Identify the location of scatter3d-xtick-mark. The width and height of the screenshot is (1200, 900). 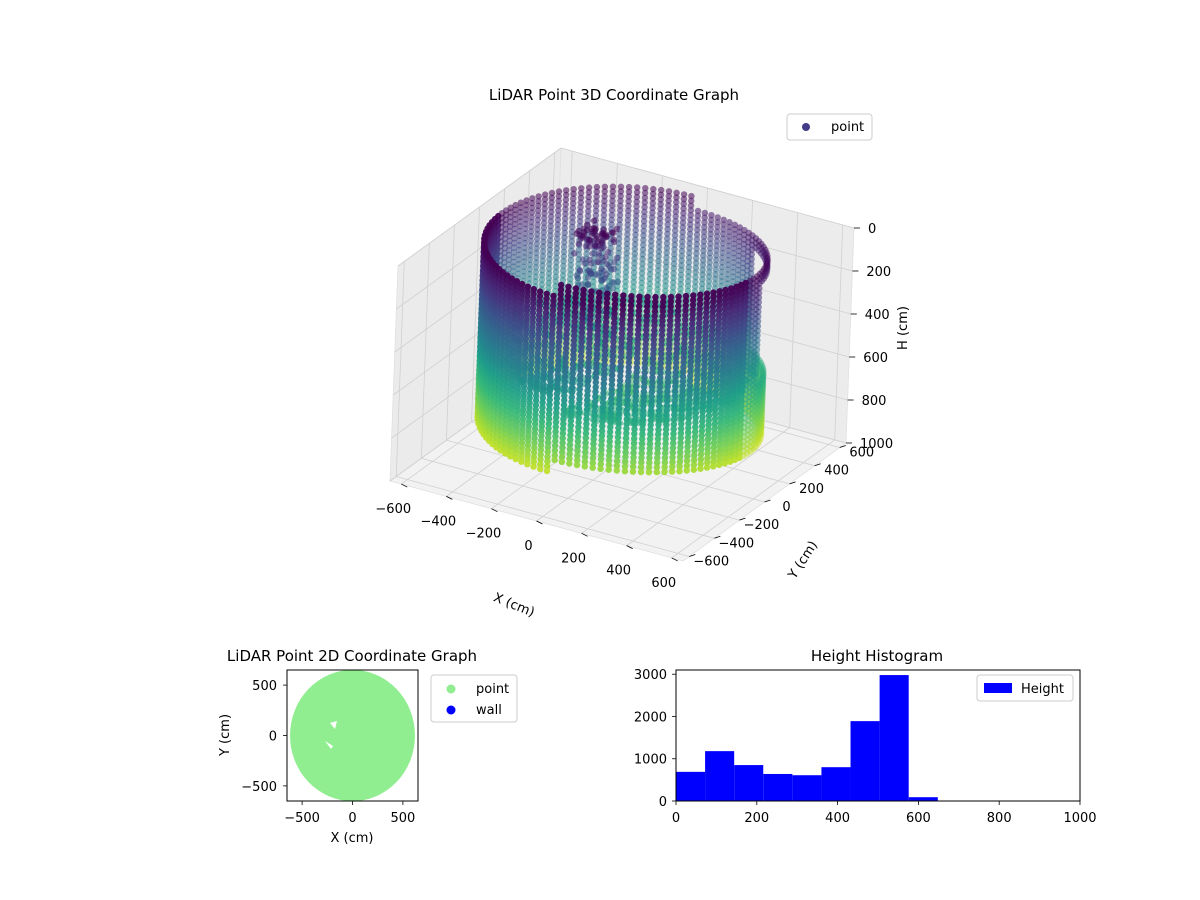
(449, 498).